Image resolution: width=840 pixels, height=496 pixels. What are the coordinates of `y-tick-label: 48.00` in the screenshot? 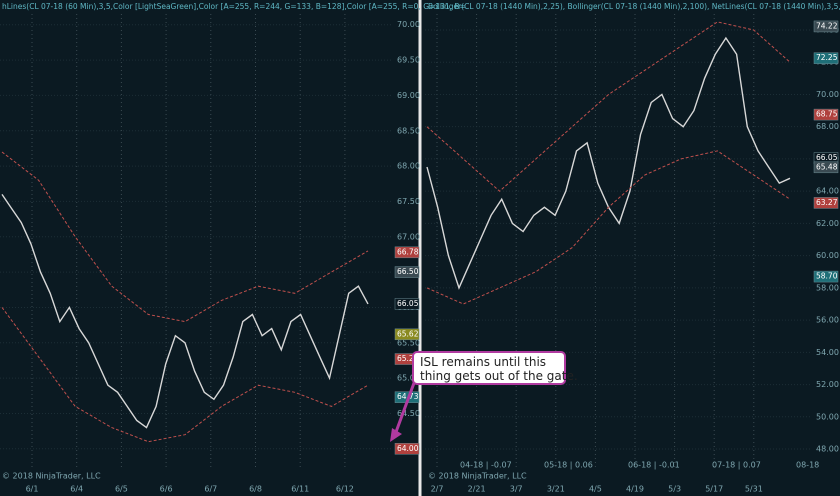 It's located at (827, 449).